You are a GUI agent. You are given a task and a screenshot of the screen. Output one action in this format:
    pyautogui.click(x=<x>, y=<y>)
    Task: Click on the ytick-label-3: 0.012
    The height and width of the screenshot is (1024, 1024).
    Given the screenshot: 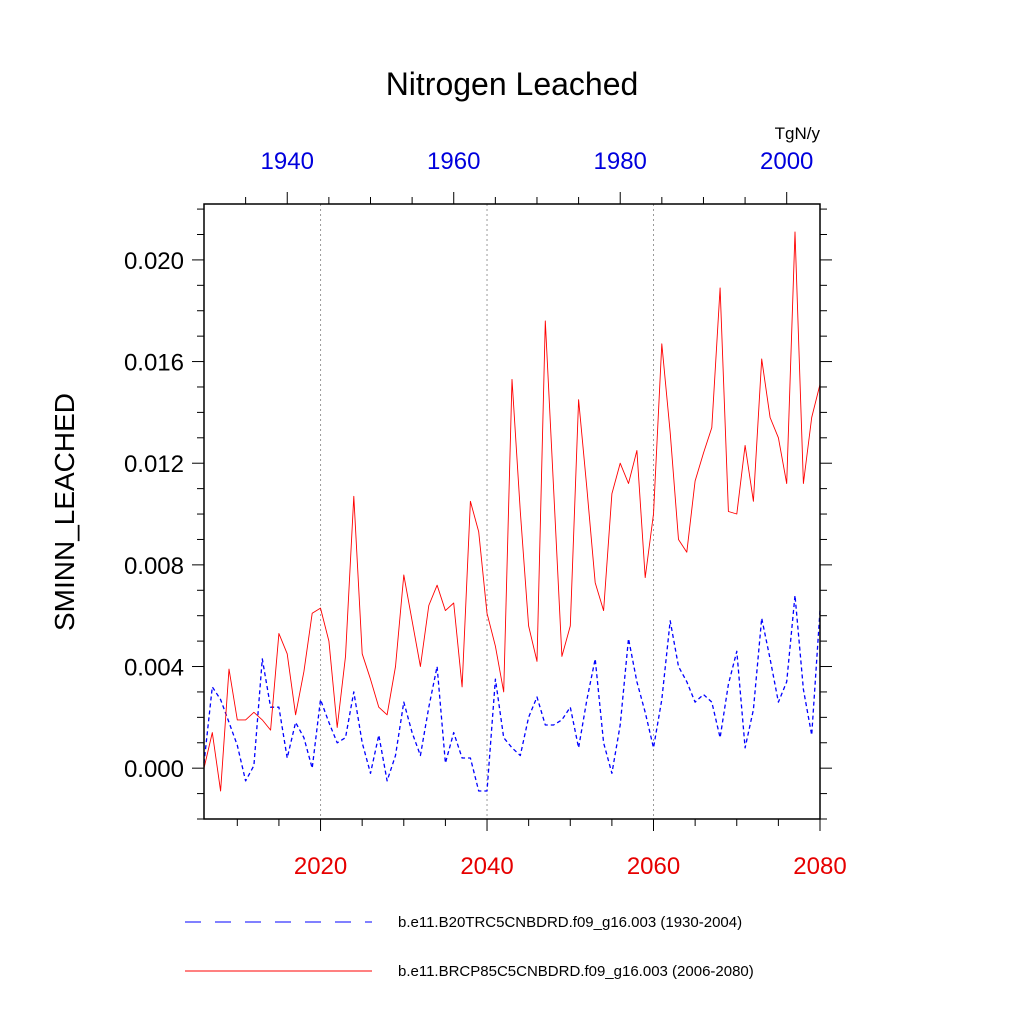 What is the action you would take?
    pyautogui.click(x=154, y=464)
    